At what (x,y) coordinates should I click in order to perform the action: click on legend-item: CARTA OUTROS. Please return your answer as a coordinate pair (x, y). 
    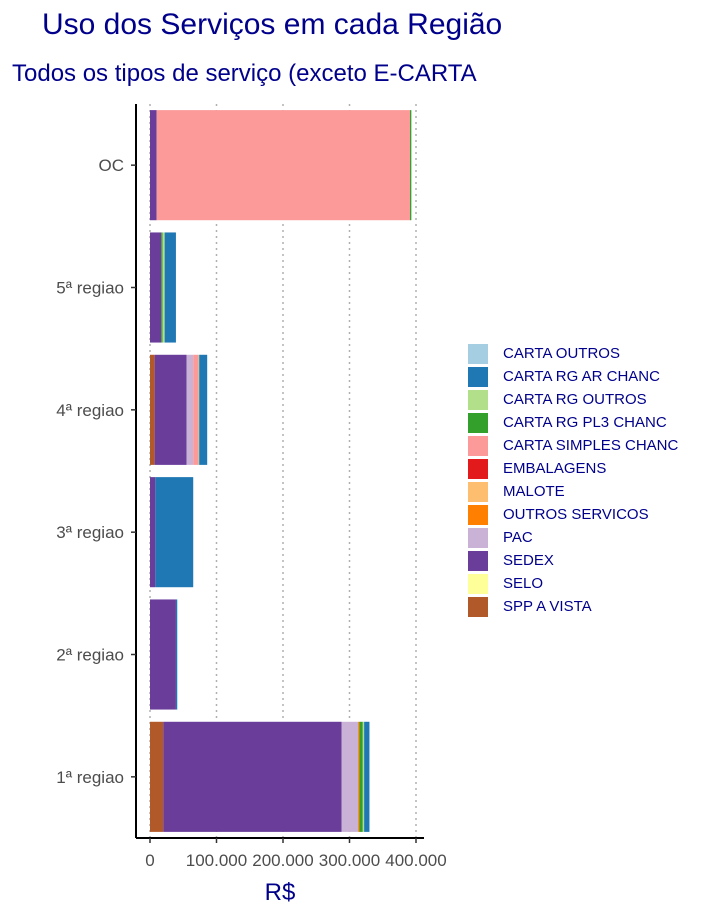
    Looking at the image, I should click on (573, 353).